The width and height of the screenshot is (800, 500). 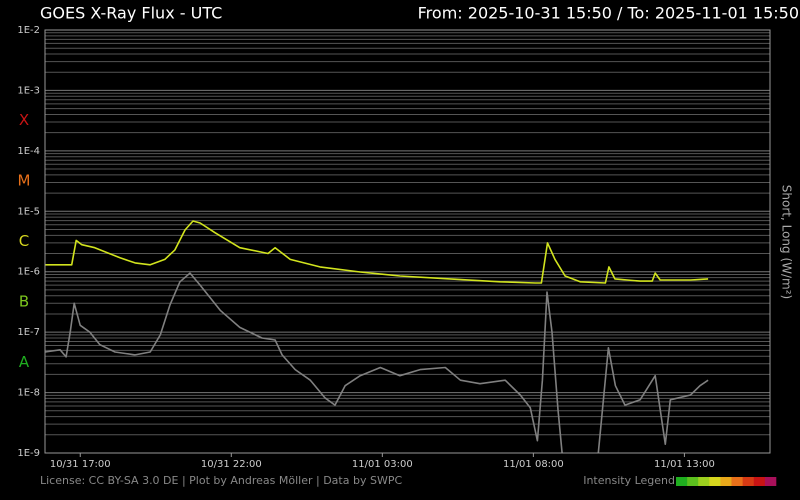 What do you see at coordinates (28, 30) in the screenshot?
I see `y-tick-label: 1E-2` at bounding box center [28, 30].